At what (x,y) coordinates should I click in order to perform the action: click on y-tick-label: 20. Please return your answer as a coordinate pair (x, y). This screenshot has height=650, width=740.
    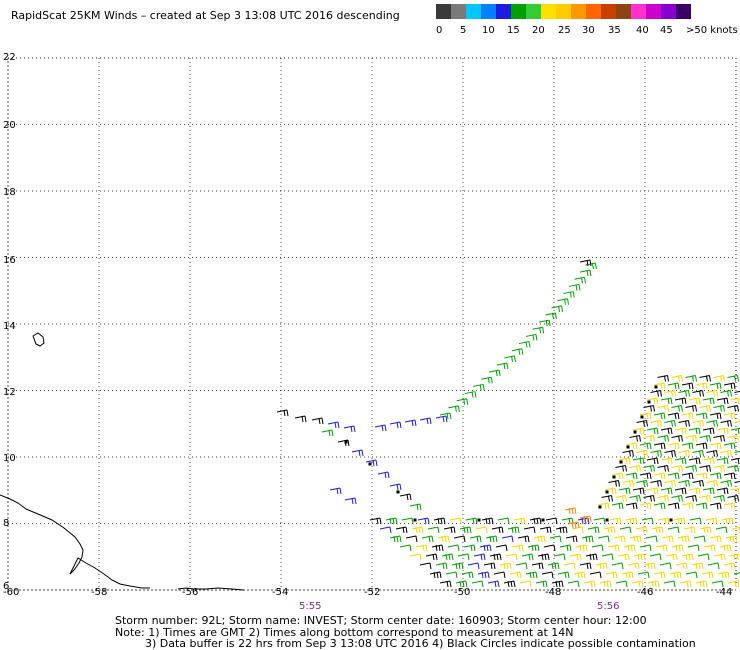
    Looking at the image, I should click on (9, 125).